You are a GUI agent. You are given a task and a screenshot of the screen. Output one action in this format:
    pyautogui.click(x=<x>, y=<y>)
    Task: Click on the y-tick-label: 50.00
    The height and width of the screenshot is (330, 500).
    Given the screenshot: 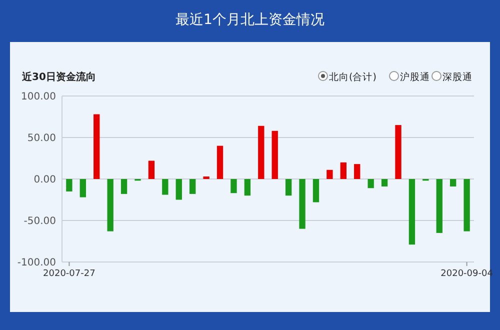 What is the action you would take?
    pyautogui.click(x=41, y=138)
    